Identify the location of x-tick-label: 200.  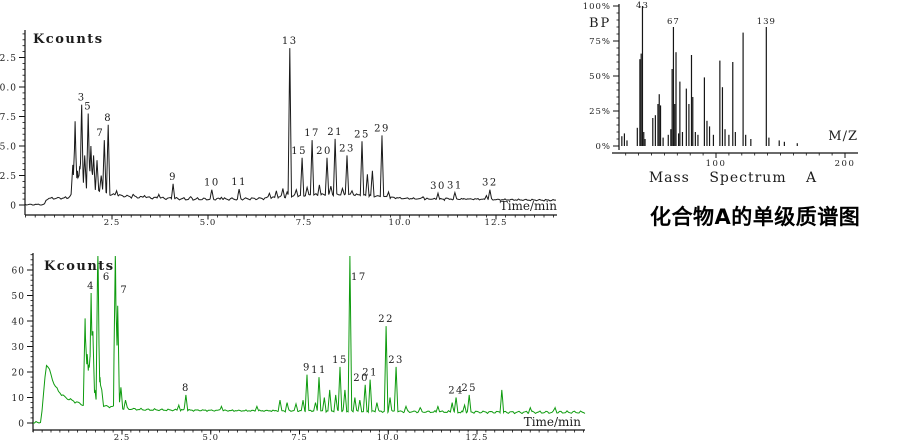
(845, 164).